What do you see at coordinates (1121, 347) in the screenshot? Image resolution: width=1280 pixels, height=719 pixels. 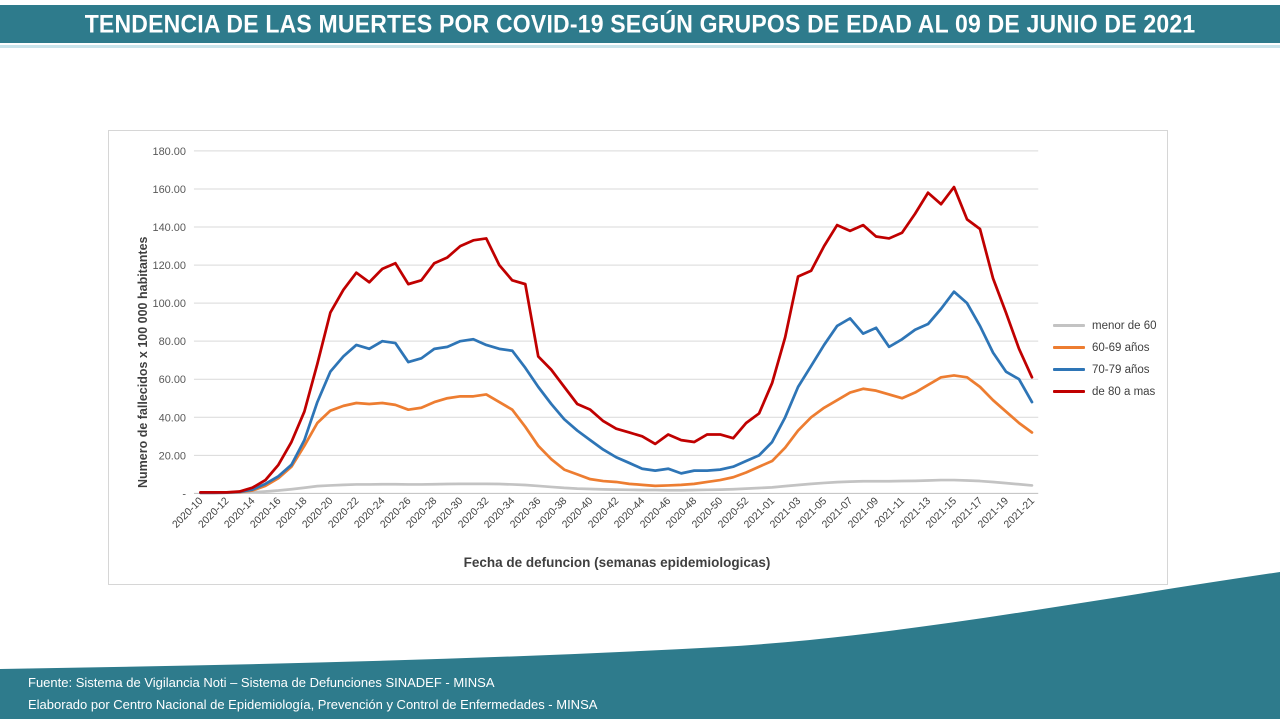 I see `legend-label: 60-69 años` at bounding box center [1121, 347].